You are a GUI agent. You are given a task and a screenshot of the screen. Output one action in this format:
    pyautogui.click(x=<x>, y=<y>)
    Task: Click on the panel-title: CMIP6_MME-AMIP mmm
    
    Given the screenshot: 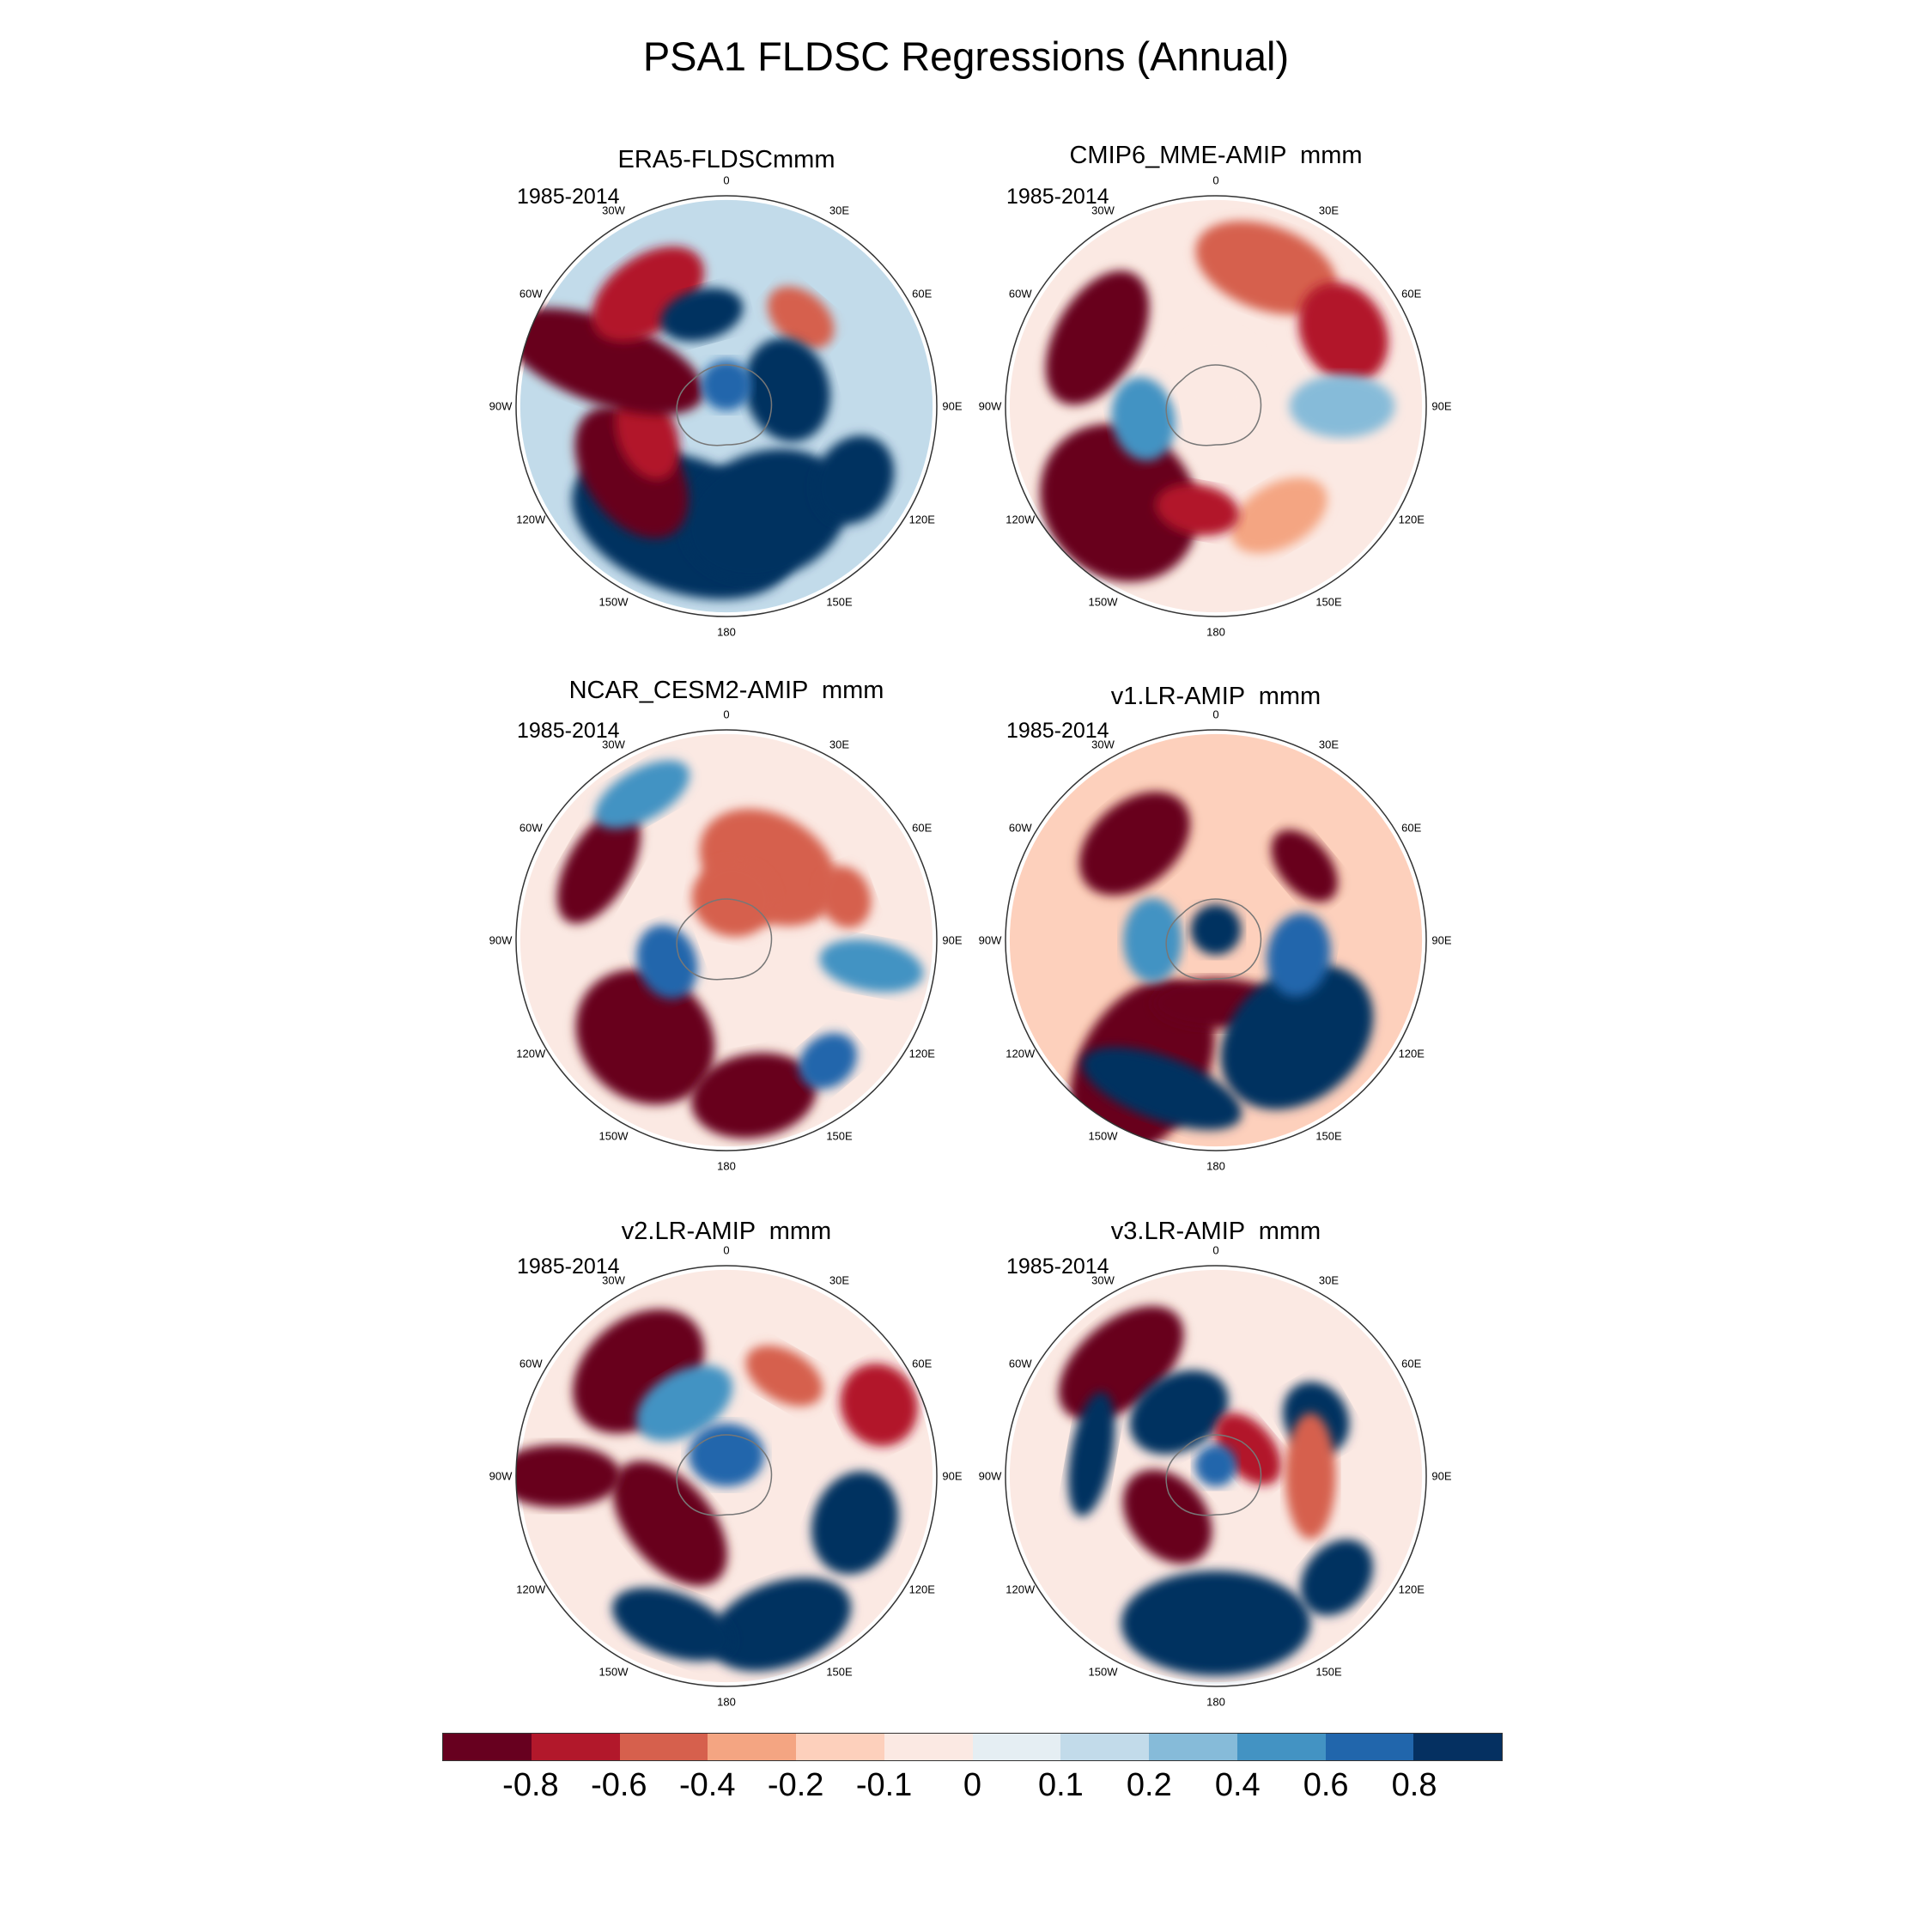 What is the action you would take?
    pyautogui.click(x=1216, y=155)
    